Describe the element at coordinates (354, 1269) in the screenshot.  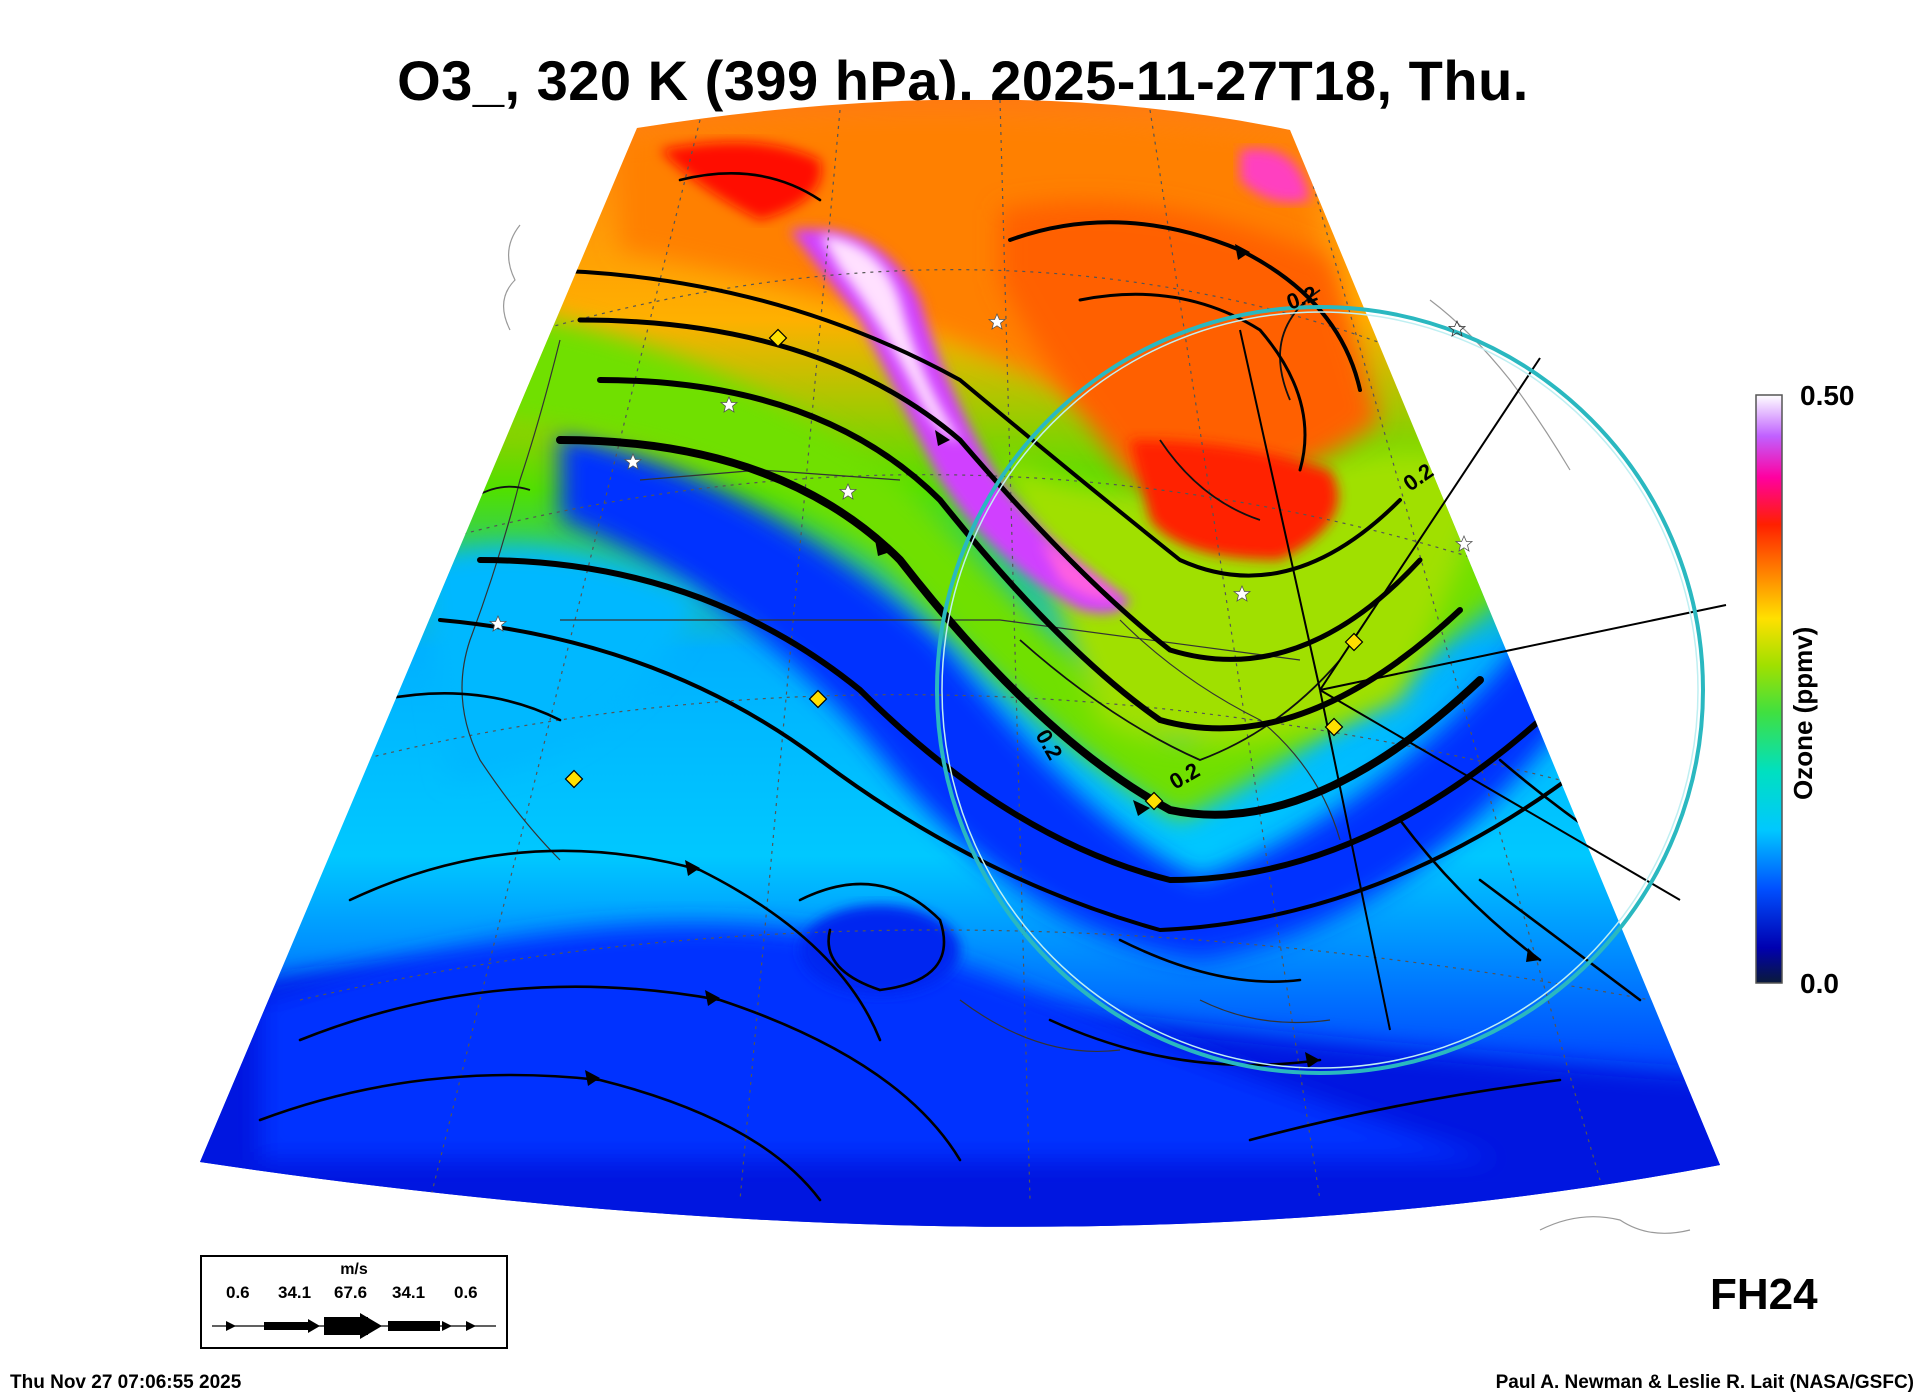
I see `wind-key-unit: m/s` at that location.